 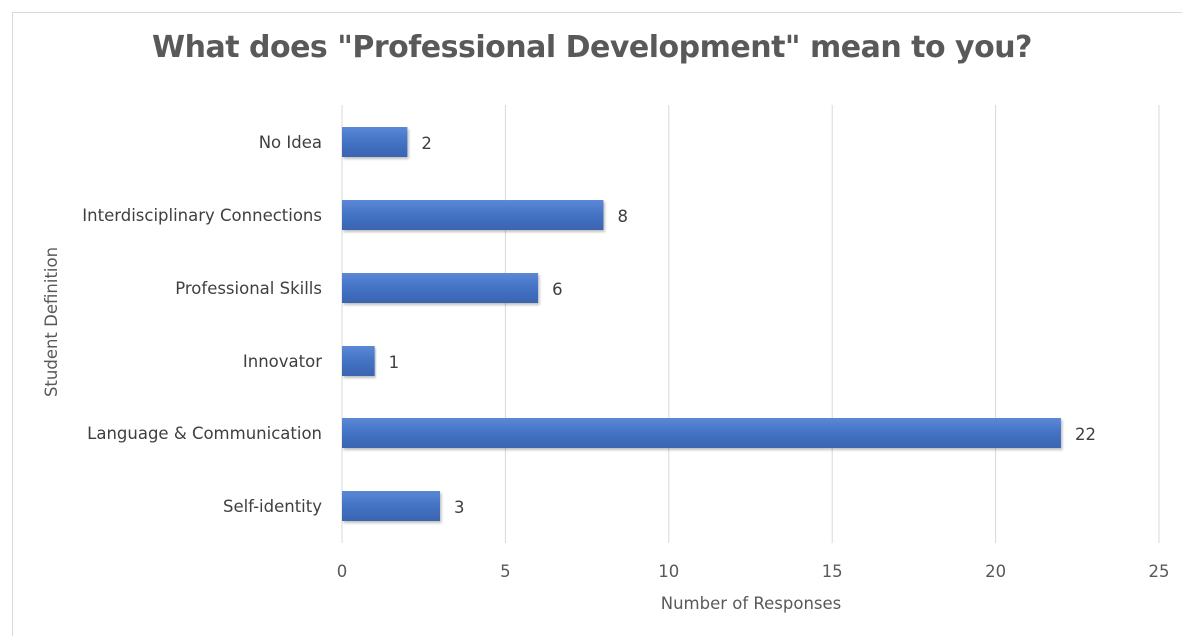 What do you see at coordinates (204, 433) in the screenshot?
I see `category-label: Language & Communication` at bounding box center [204, 433].